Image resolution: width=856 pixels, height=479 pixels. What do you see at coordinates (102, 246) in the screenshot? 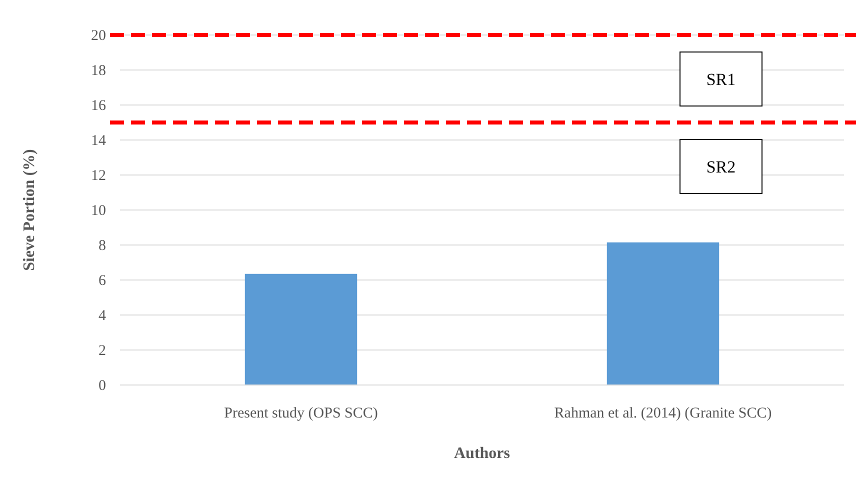
I see `y-tick-label: 8` at bounding box center [102, 246].